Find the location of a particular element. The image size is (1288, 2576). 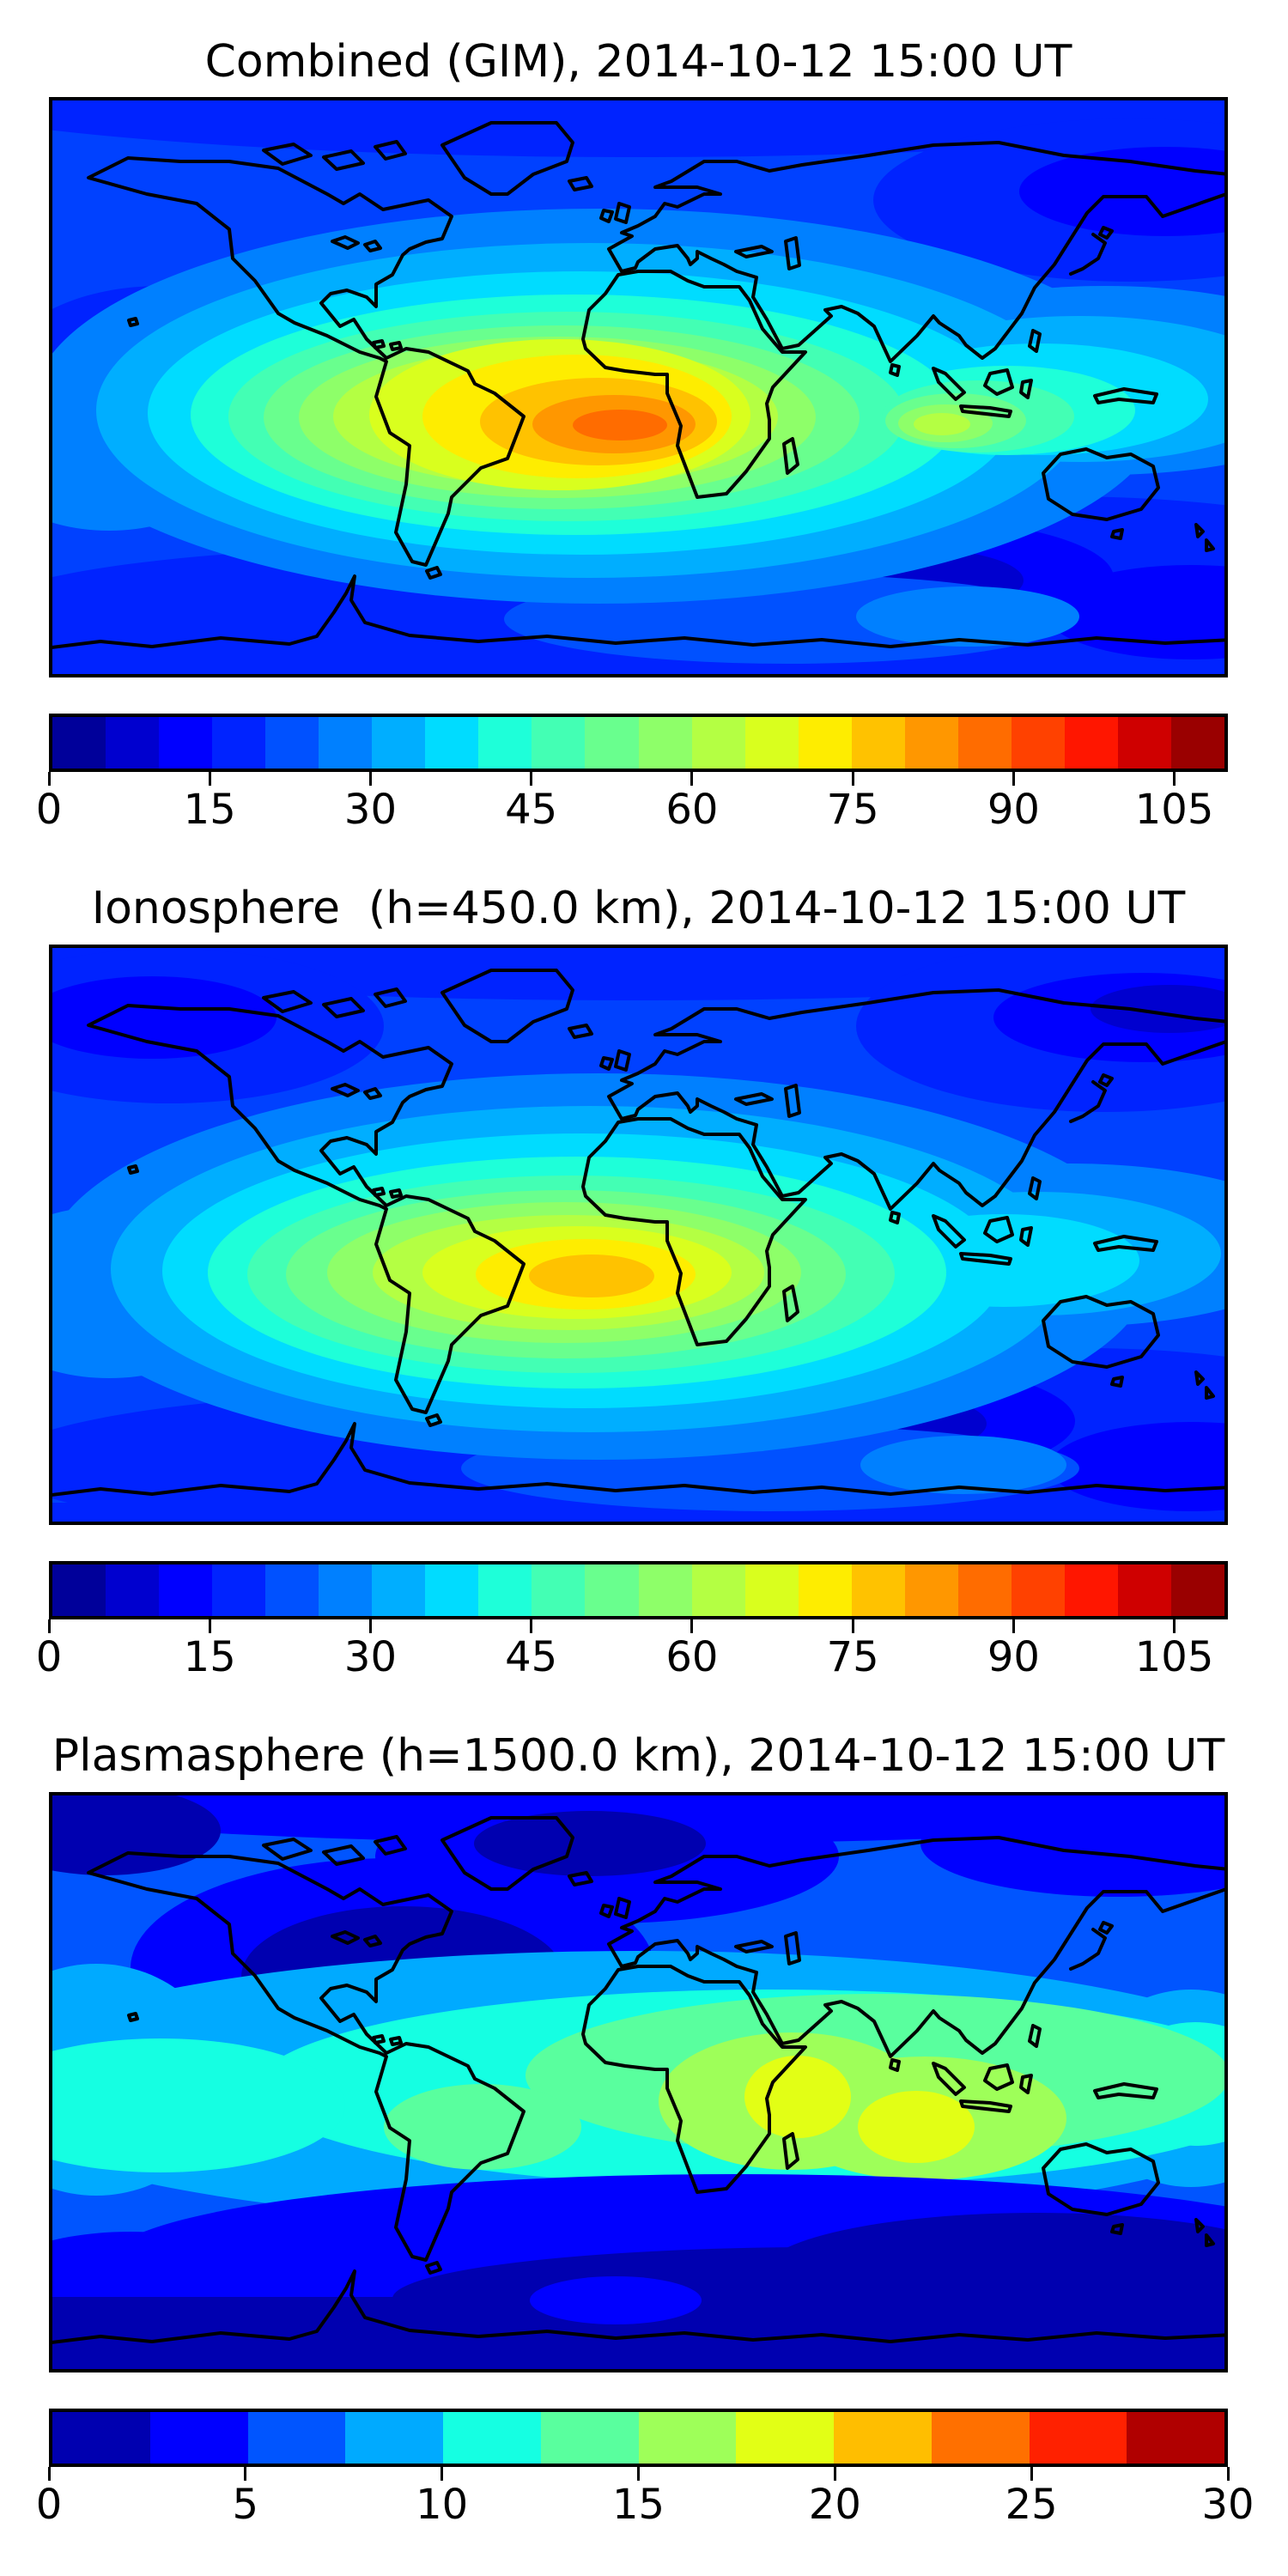

colorbar-tick-label: 60 is located at coordinates (692, 810).